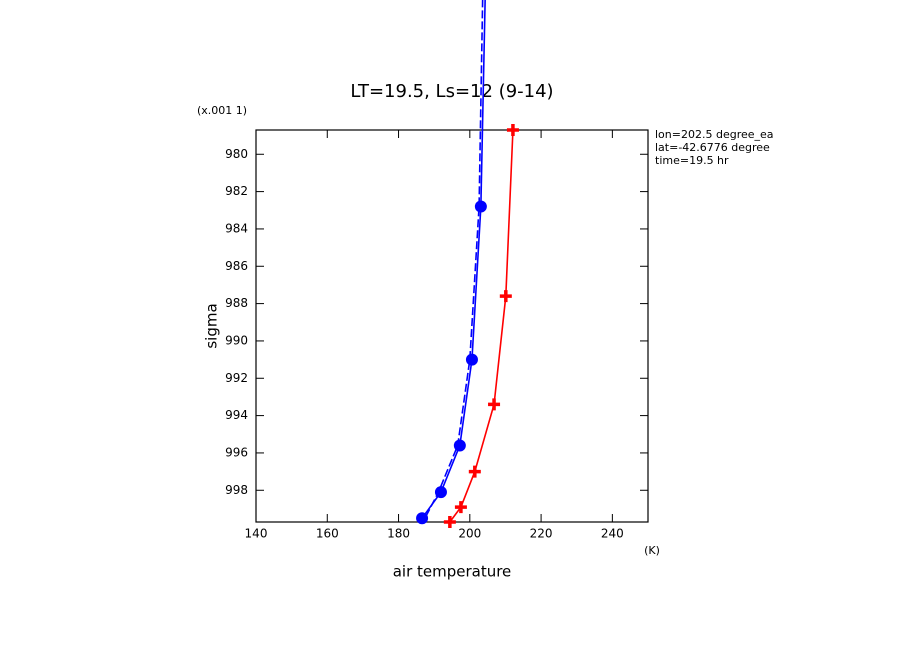 The width and height of the screenshot is (904, 658). I want to click on y-axis-unit: (x.001 1), so click(222, 110).